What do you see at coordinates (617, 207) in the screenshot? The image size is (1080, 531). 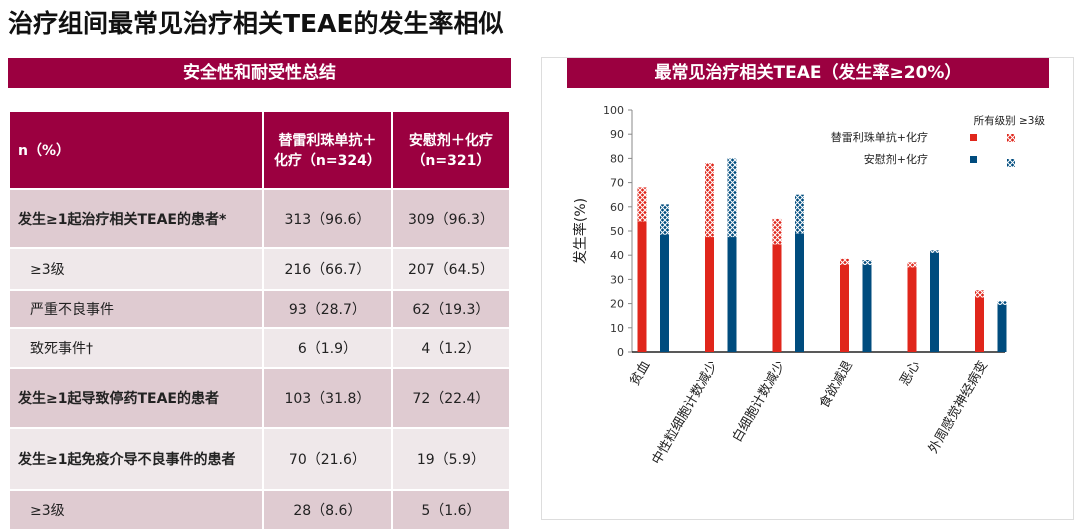 I see `y-tick-label: 60` at bounding box center [617, 207].